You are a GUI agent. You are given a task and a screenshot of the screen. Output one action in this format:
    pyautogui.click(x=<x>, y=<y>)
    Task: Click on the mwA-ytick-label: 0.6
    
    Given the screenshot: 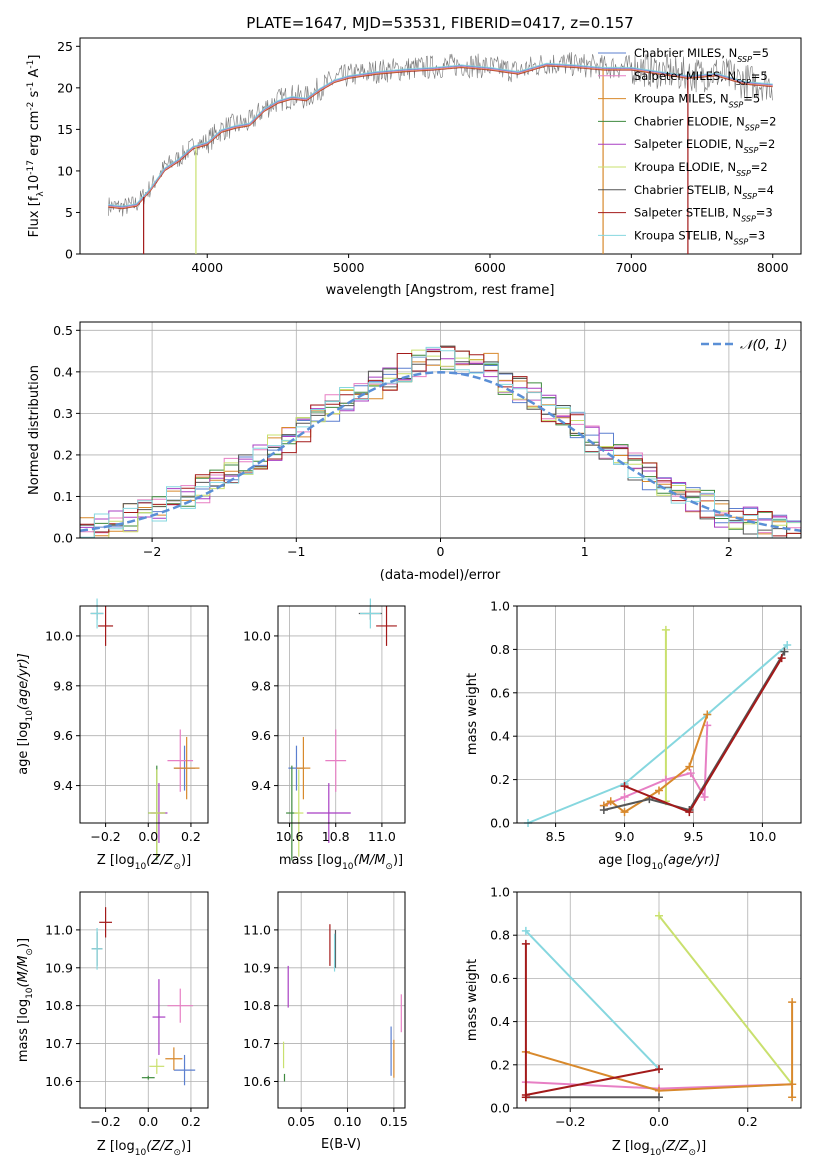 What is the action you would take?
    pyautogui.click(x=500, y=692)
    